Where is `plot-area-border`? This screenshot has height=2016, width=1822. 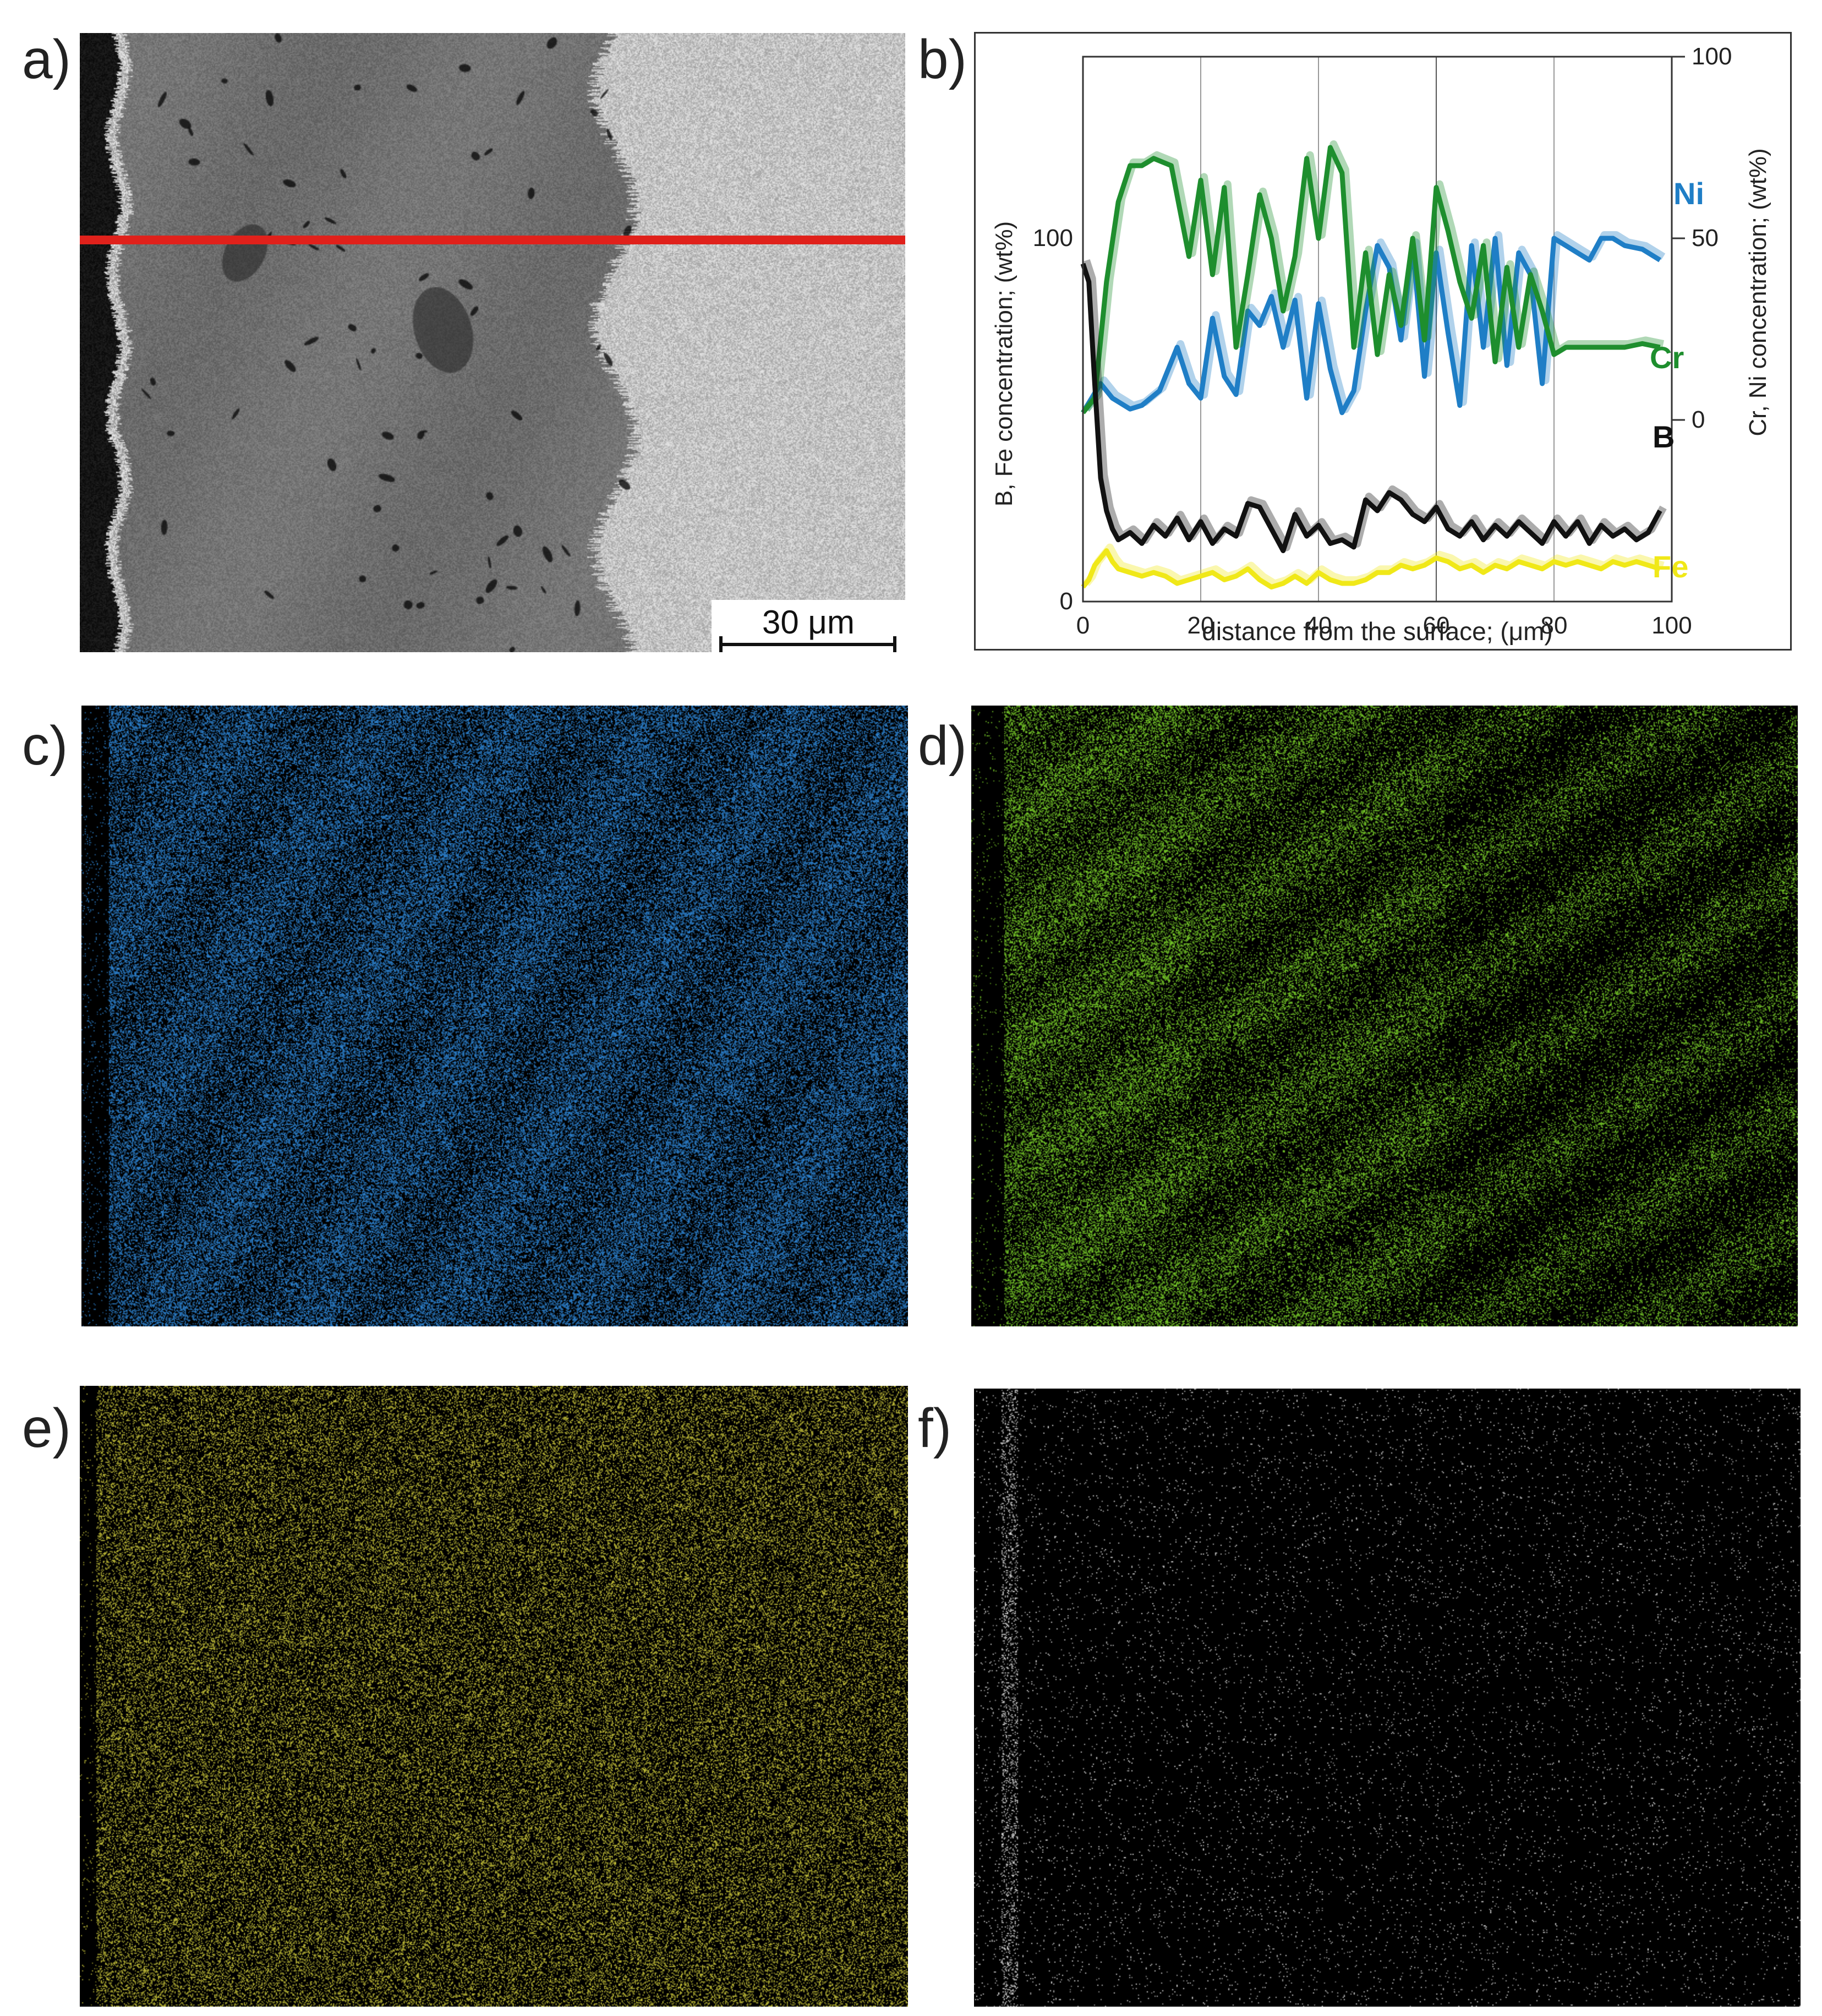
plot-area-border is located at coordinates (1377, 330).